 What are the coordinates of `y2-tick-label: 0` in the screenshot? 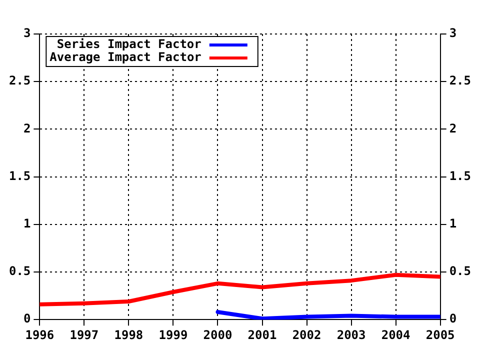 It's located at (453, 319).